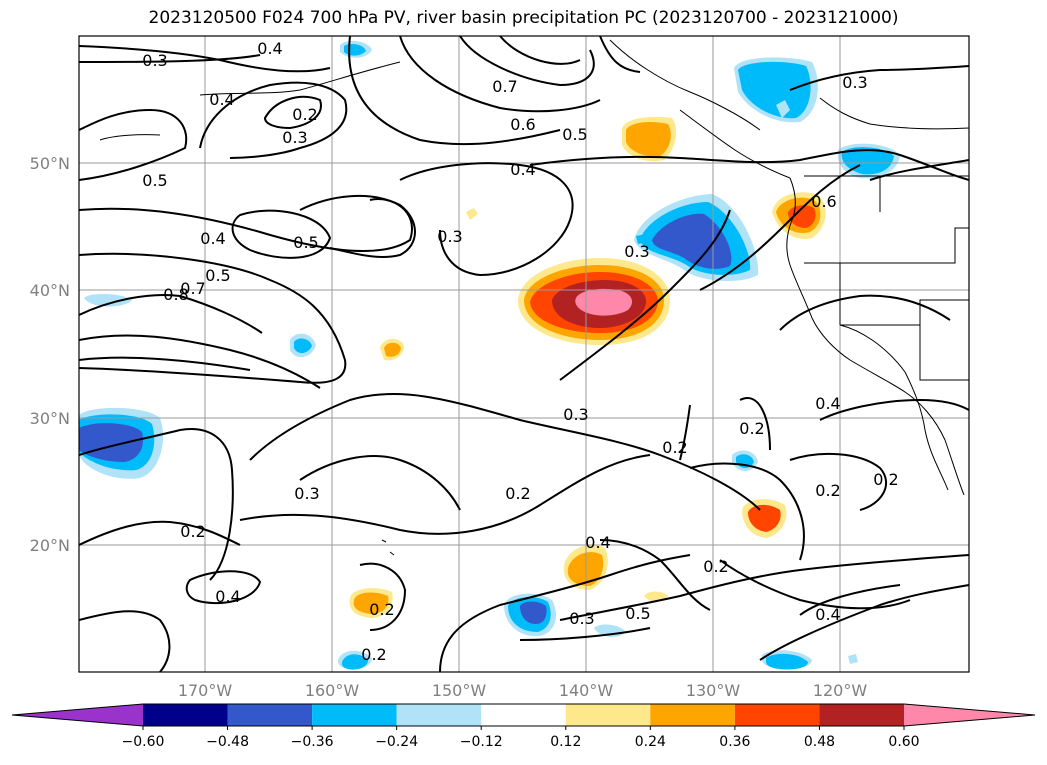 Image resolution: width=1047 pixels, height=765 pixels. Describe the element at coordinates (50, 545) in the screenshot. I see `lat-label: 20°N` at that location.